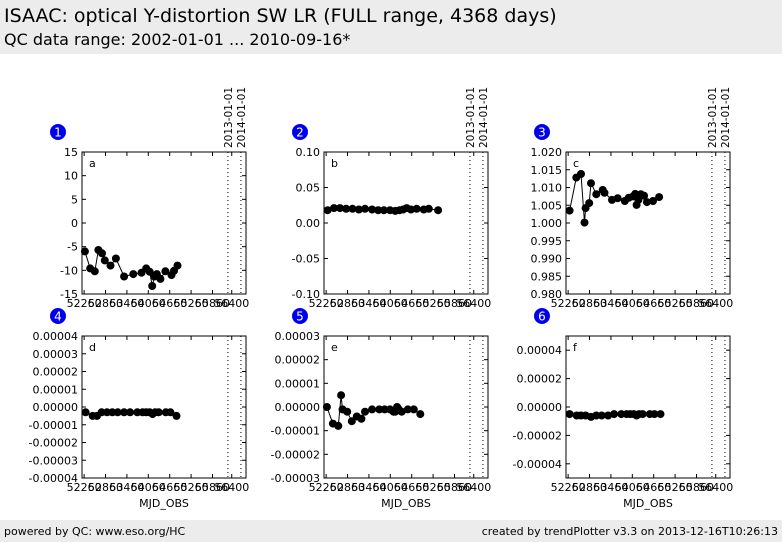 Image resolution: width=782 pixels, height=542 pixels. What do you see at coordinates (547, 170) in the screenshot?
I see `y-tick-label: 1.015` at bounding box center [547, 170].